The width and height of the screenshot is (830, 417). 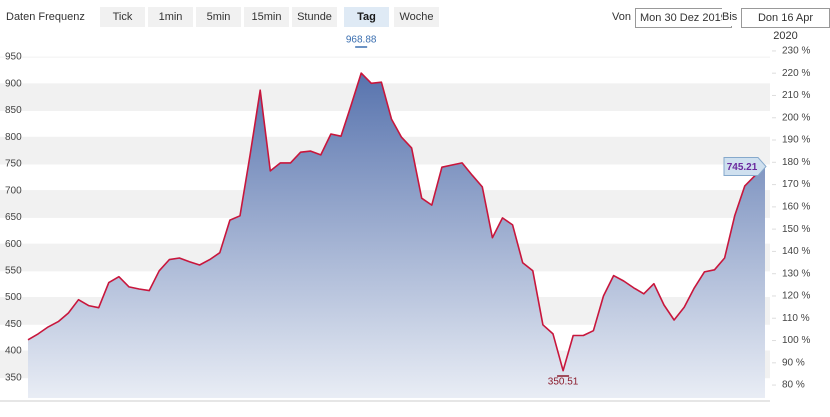 I want to click on y2-tick-label: 140 %, so click(x=796, y=251).